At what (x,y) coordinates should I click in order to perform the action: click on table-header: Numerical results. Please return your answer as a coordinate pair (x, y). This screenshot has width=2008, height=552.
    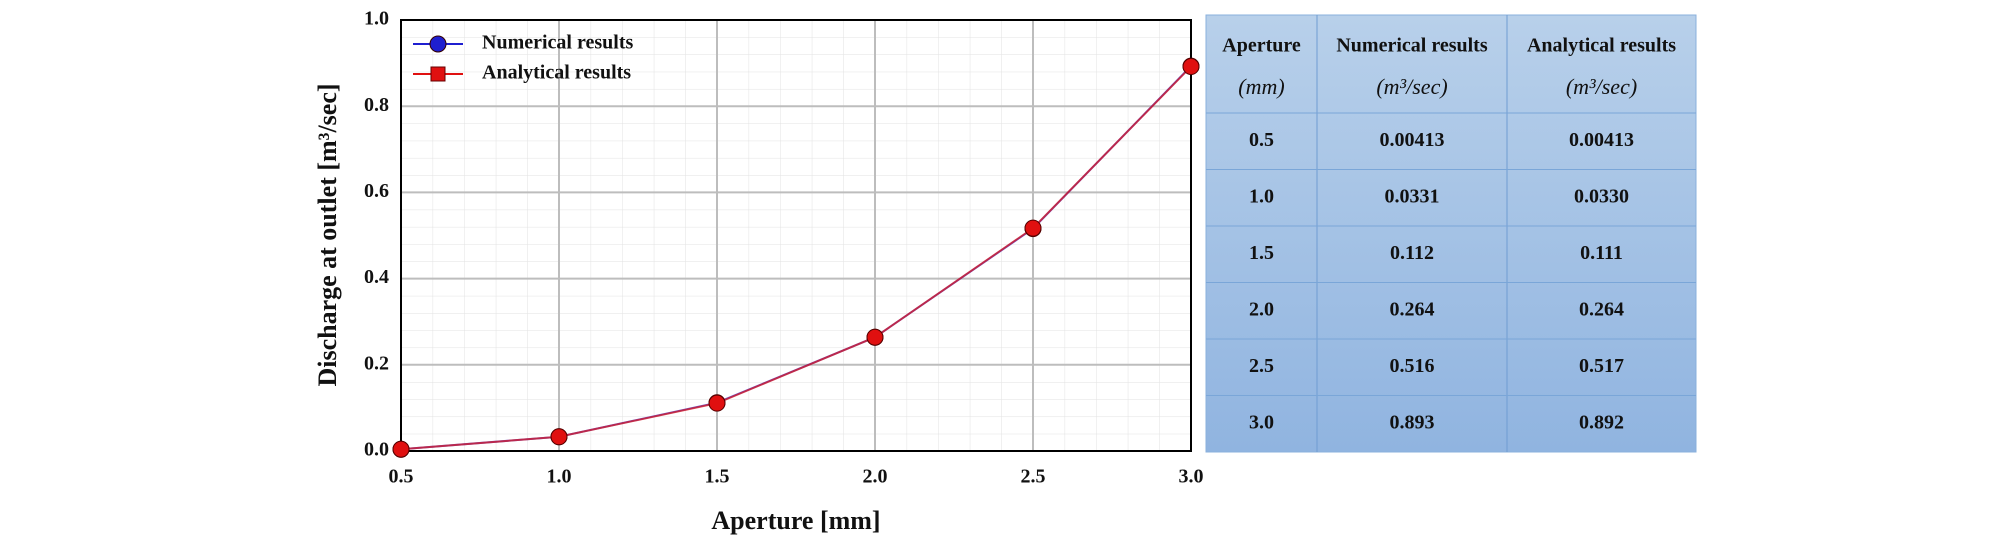
    Looking at the image, I should click on (1411, 46).